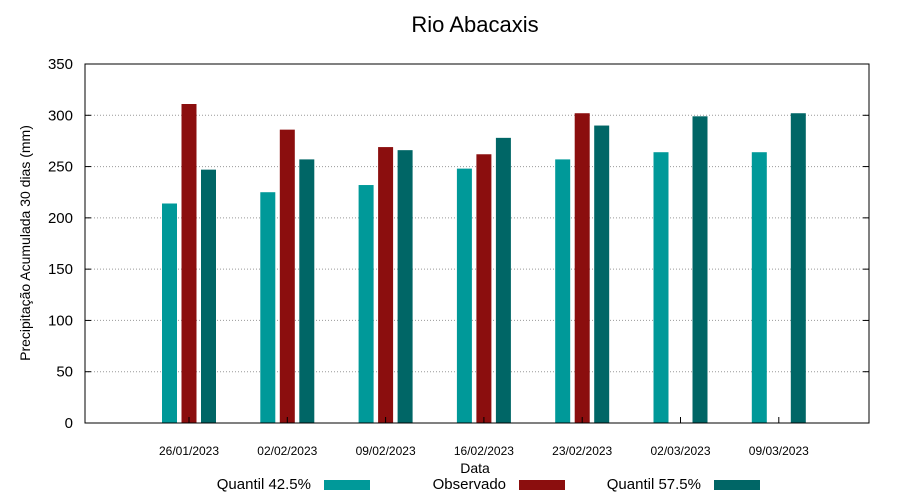 The height and width of the screenshot is (500, 900). What do you see at coordinates (60, 64) in the screenshot?
I see `y-tick-label: 350` at bounding box center [60, 64].